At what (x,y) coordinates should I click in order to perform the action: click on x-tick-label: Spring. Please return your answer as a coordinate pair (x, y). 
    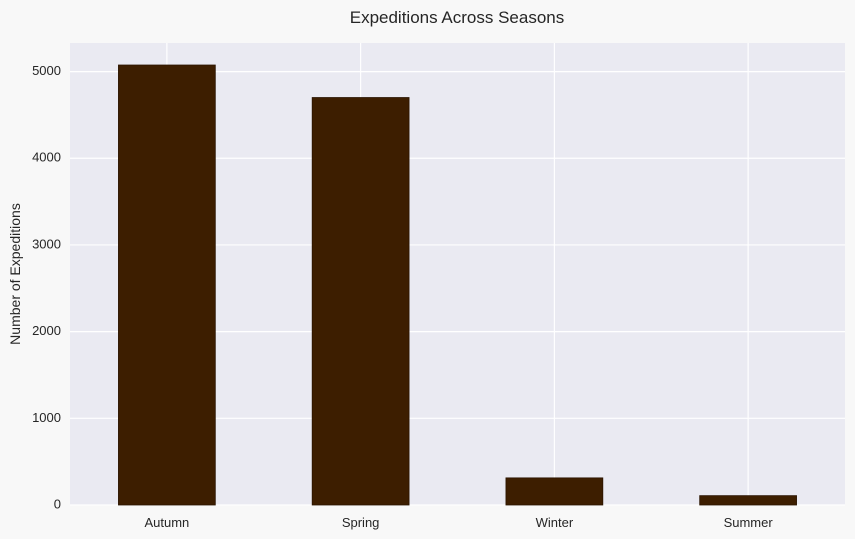
    Looking at the image, I should click on (361, 522).